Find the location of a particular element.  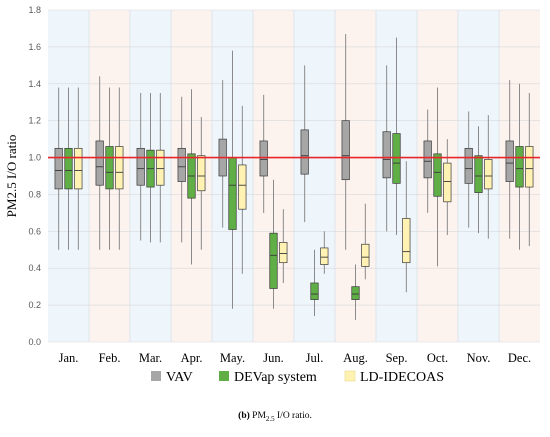

legend-label: LD-IDECOAS is located at coordinates (402, 377).